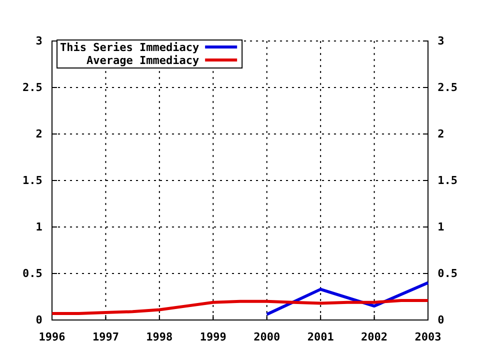  What do you see at coordinates (448, 87) in the screenshot?
I see `y2-tick-label: 2.5` at bounding box center [448, 87].